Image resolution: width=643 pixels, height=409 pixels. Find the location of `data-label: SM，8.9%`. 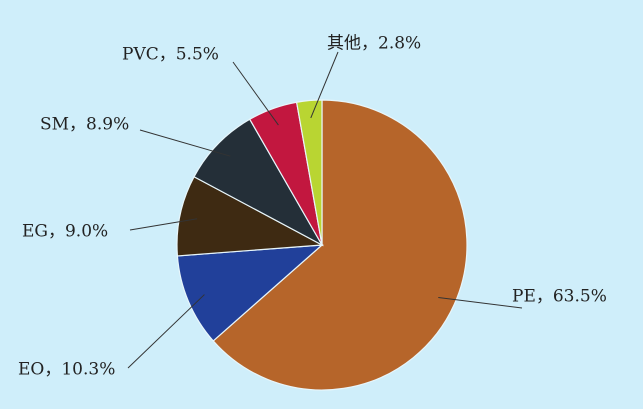

data-label: SM，8.9% is located at coordinates (84, 125).